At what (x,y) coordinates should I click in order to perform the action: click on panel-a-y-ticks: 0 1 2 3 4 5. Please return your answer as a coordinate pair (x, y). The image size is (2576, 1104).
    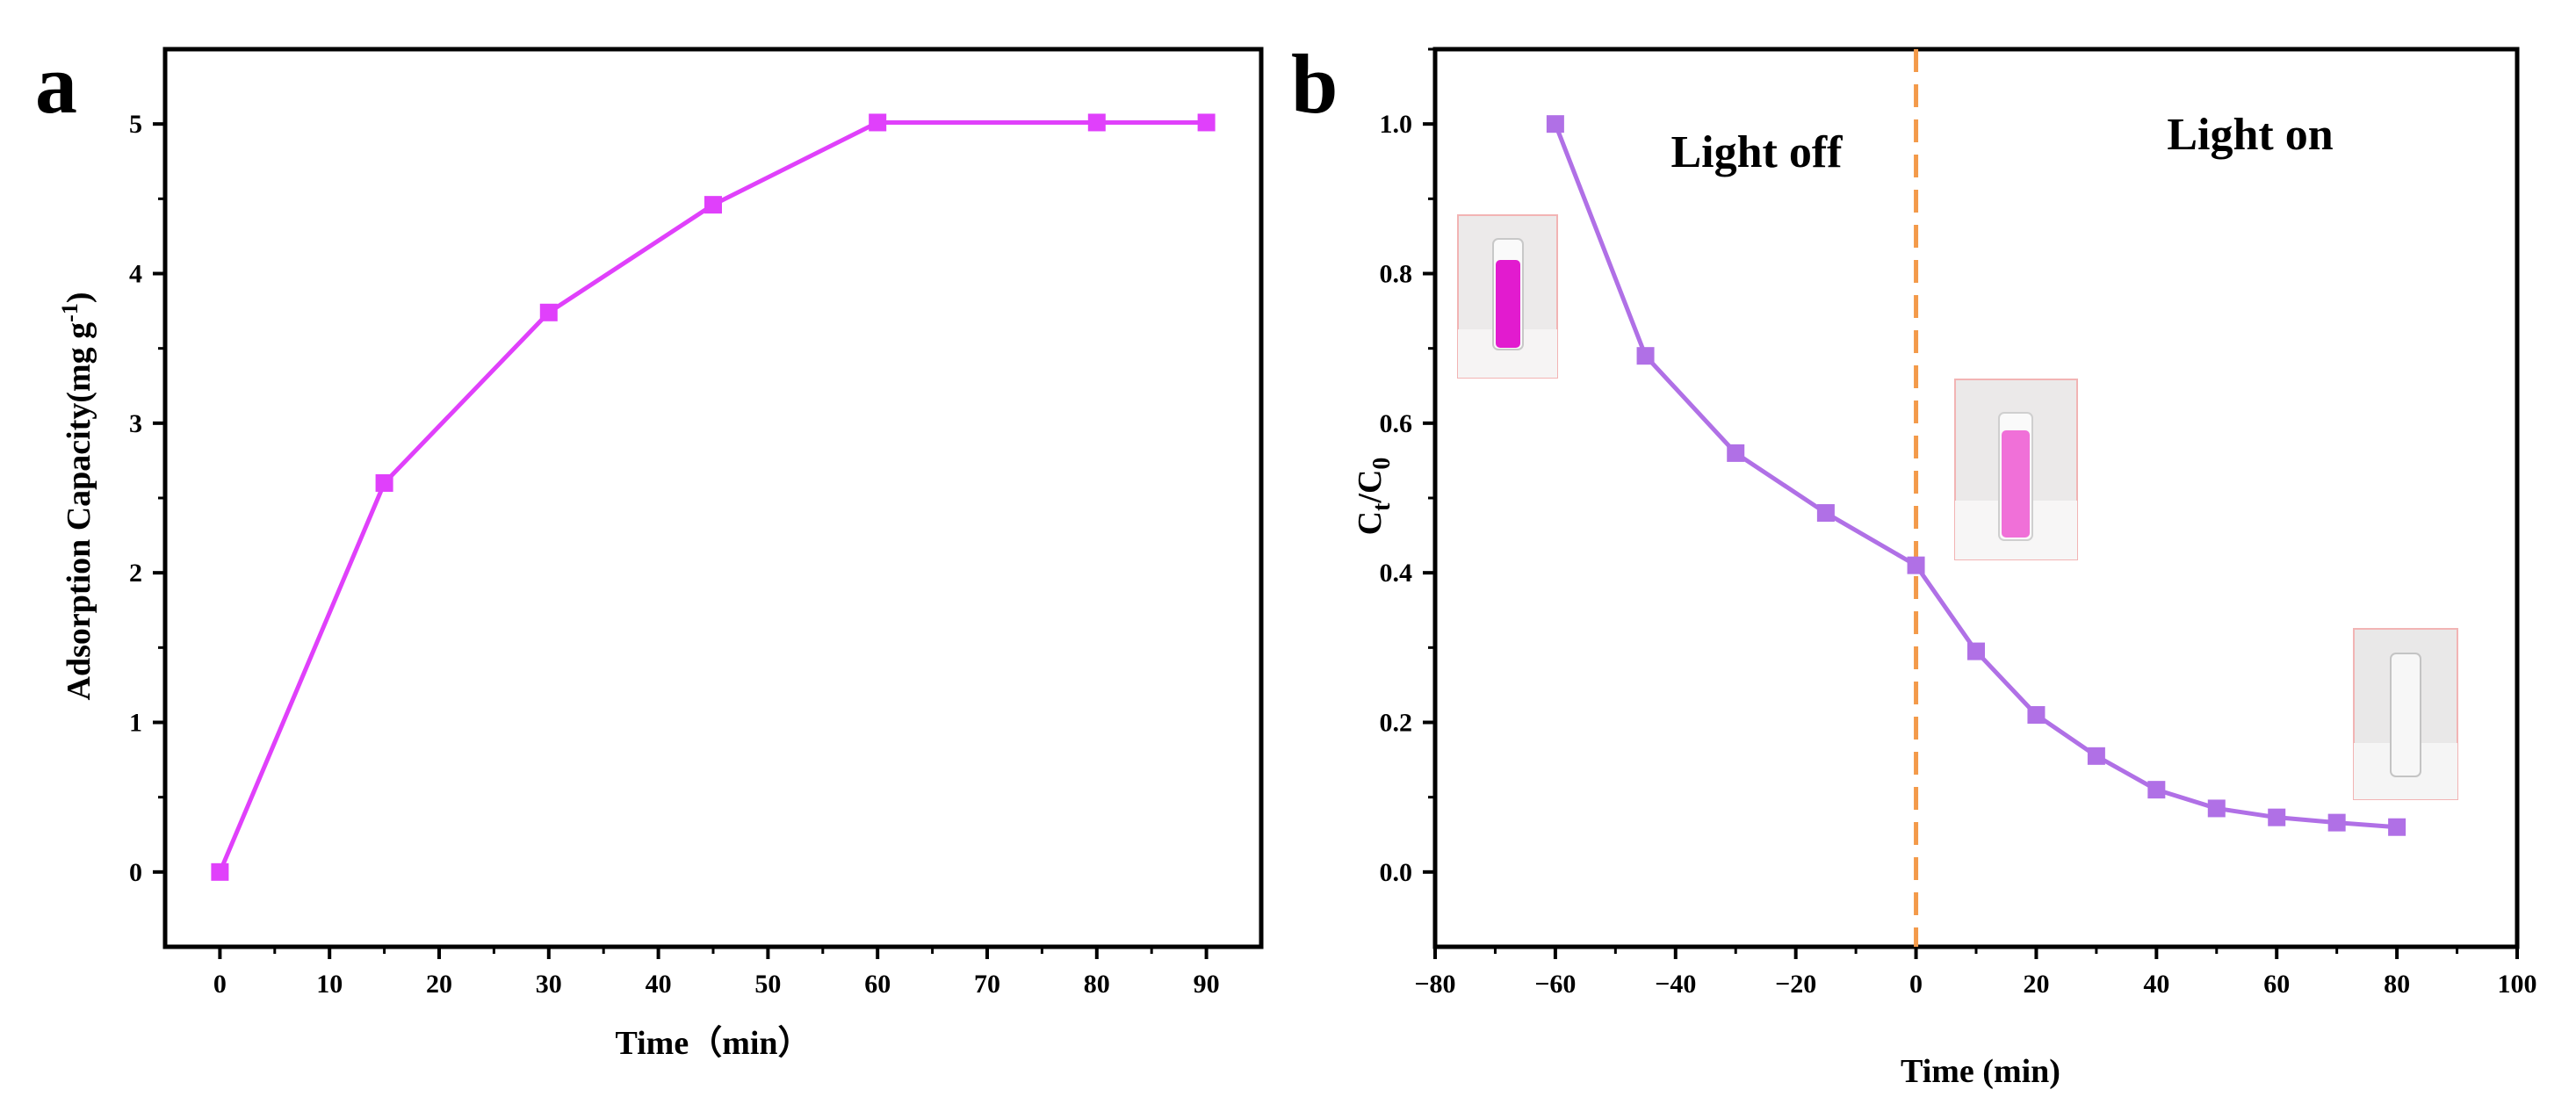
    Looking at the image, I should click on (147, 498).